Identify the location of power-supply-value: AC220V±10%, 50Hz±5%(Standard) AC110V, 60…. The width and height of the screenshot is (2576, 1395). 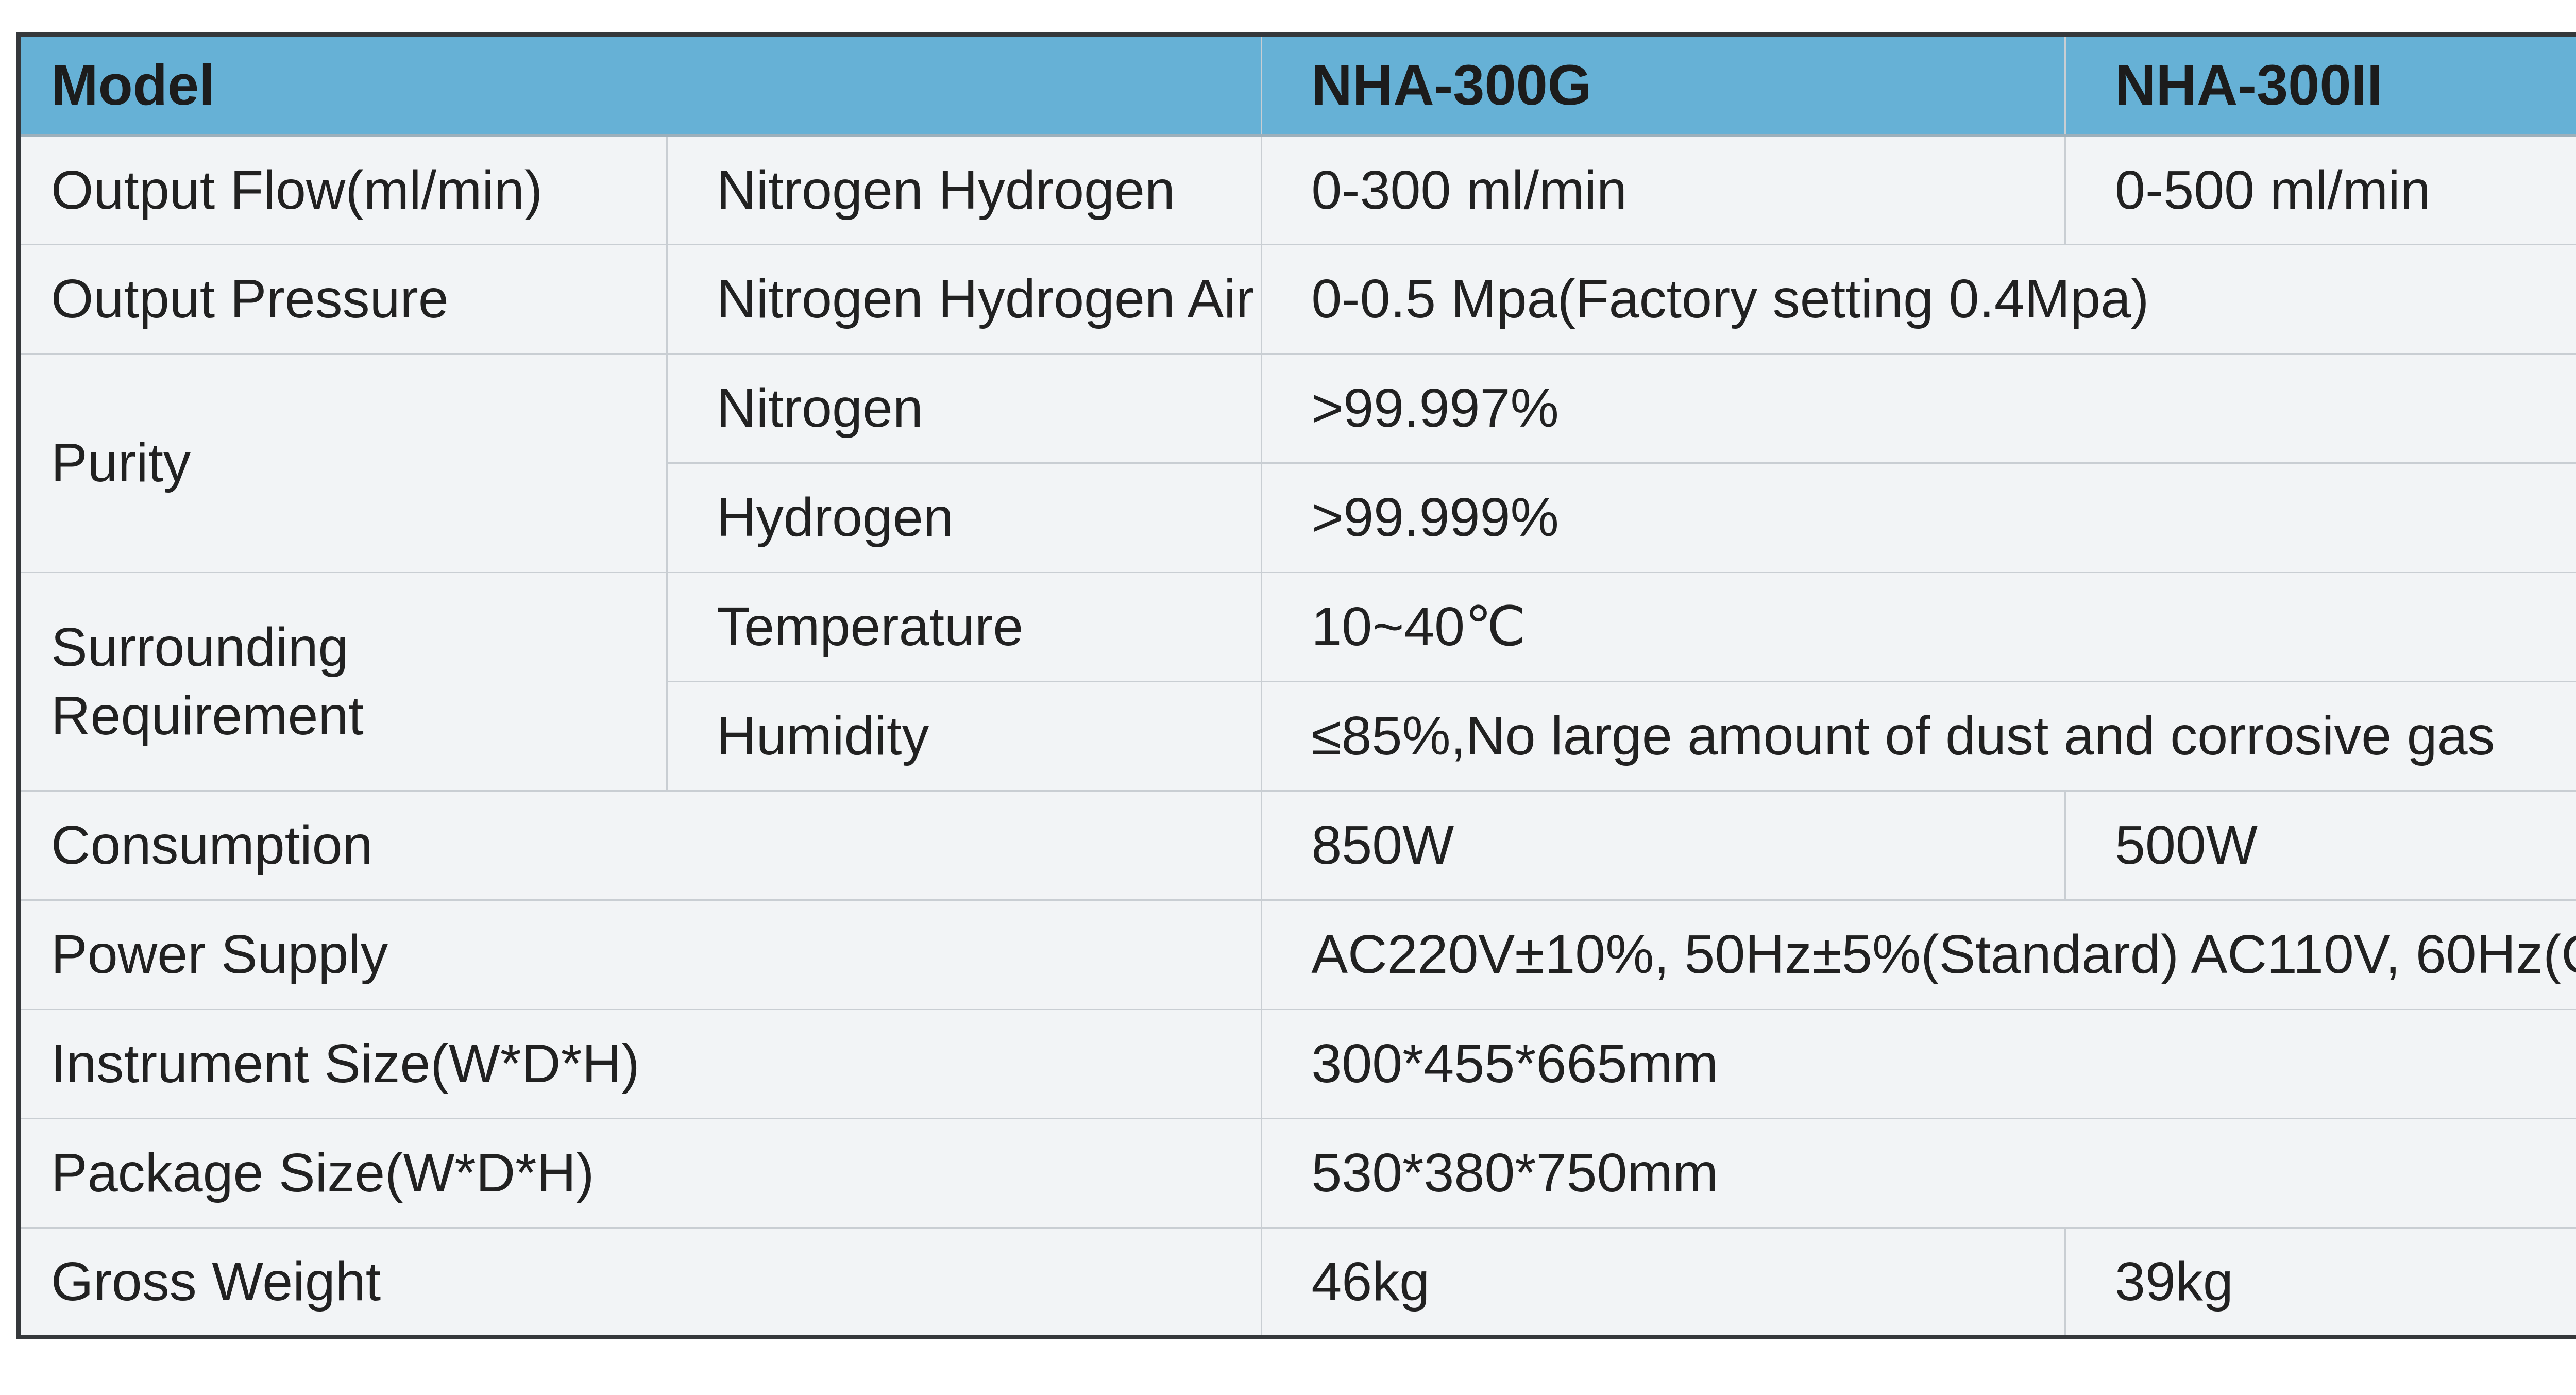
(1918, 955).